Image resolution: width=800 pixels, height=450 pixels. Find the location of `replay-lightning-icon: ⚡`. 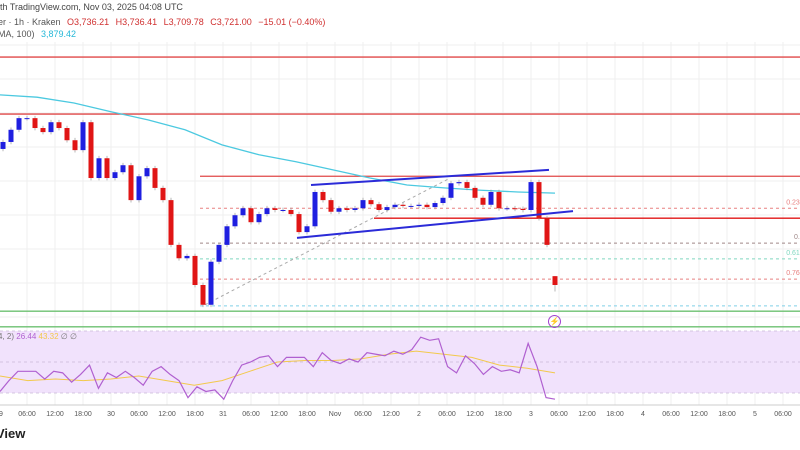

replay-lightning-icon: ⚡ is located at coordinates (554, 321).